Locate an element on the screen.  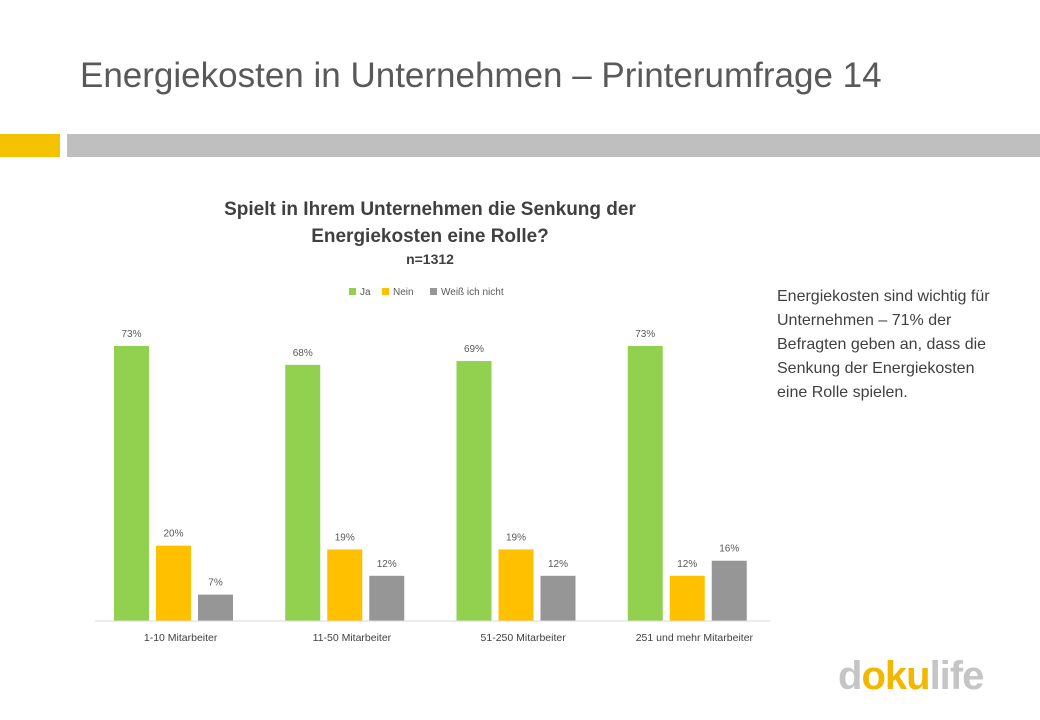
data-label-1-1: 73% is located at coordinates (131, 334).